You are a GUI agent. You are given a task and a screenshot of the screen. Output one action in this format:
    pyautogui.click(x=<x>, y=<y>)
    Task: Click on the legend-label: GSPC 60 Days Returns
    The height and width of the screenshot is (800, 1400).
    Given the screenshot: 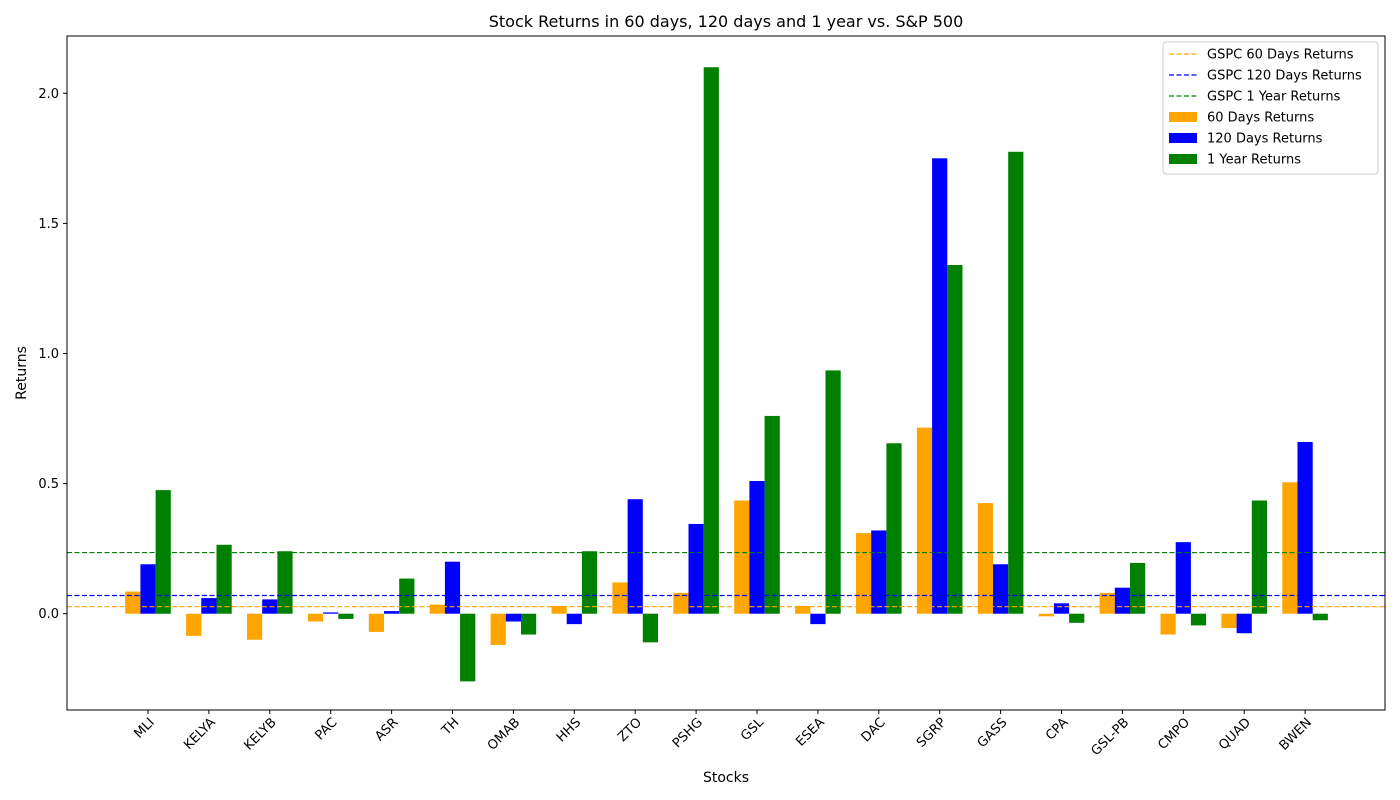 What is the action you would take?
    pyautogui.click(x=1280, y=55)
    